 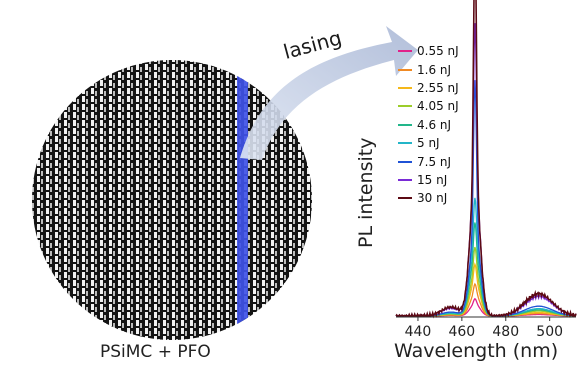 What do you see at coordinates (461, 332) in the screenshot?
I see `x-tick-label: 460` at bounding box center [461, 332].